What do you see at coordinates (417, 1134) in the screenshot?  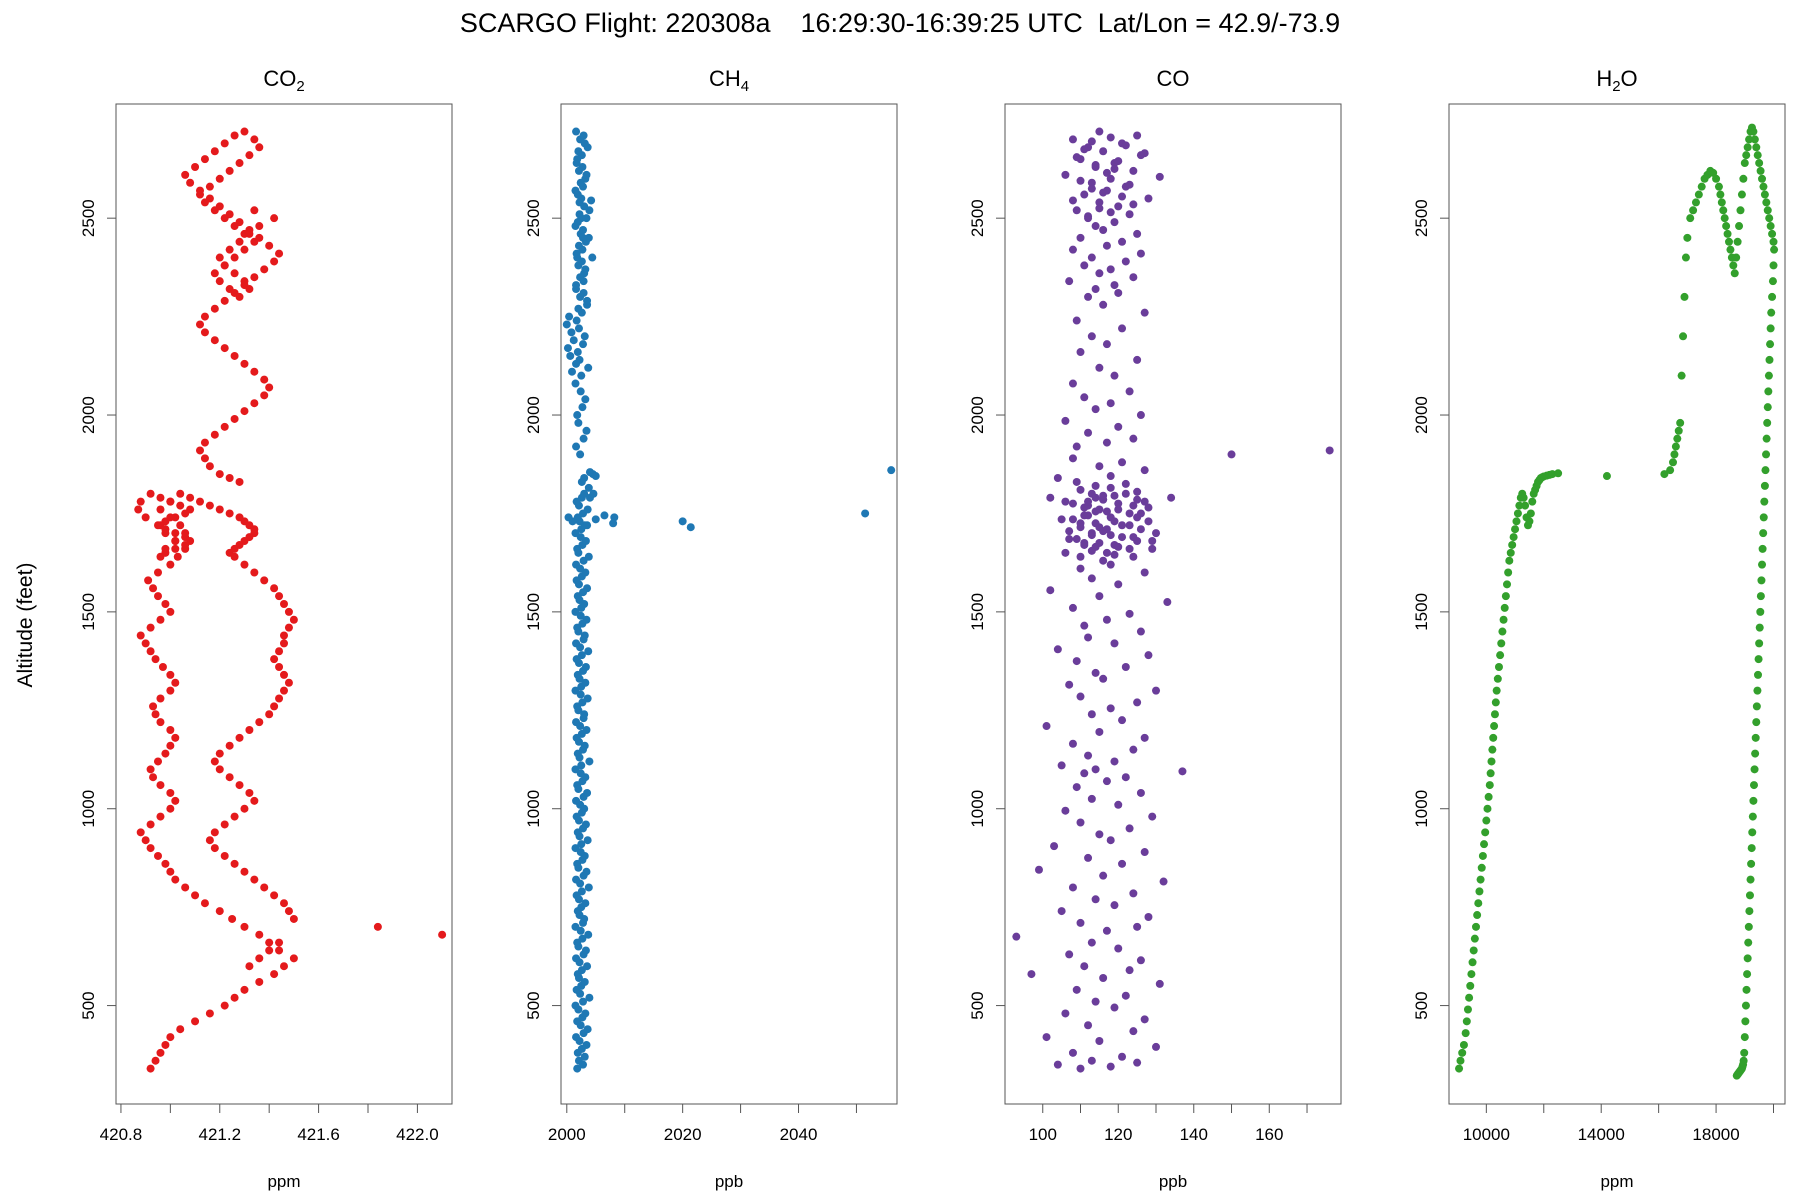 I see `x-tick-label: 422.0` at bounding box center [417, 1134].